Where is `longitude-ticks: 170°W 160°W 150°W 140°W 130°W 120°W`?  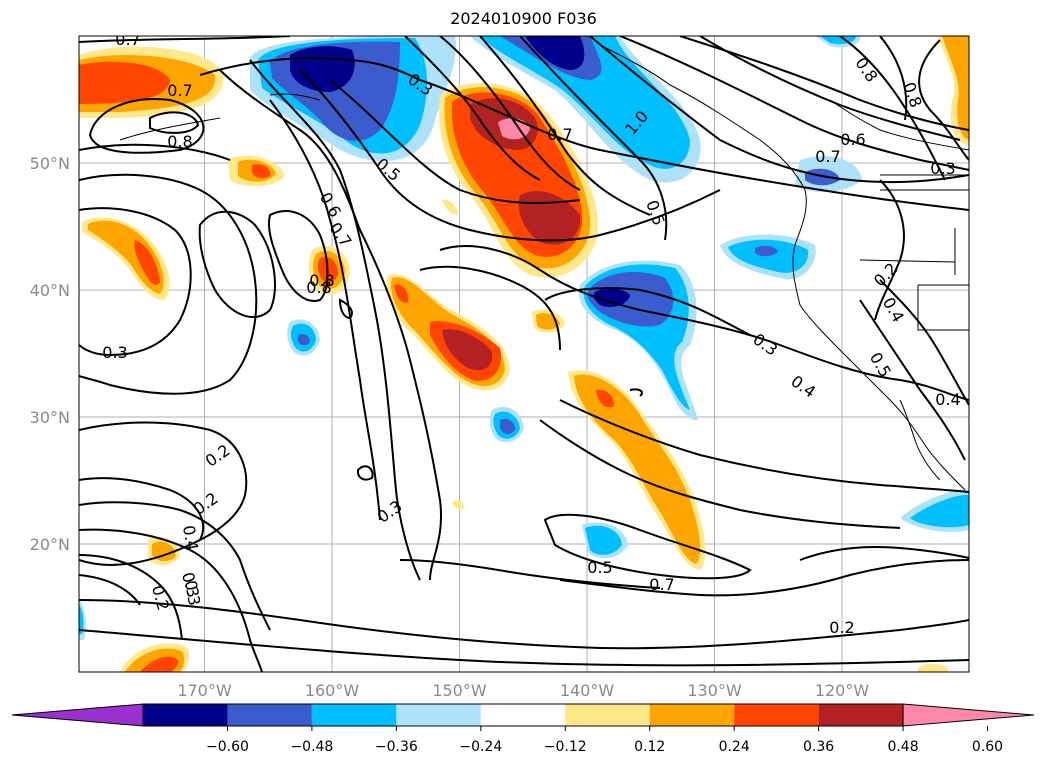 longitude-ticks: 170°W 160°W 150°W 140°W 130°W 120°W is located at coordinates (523, 690).